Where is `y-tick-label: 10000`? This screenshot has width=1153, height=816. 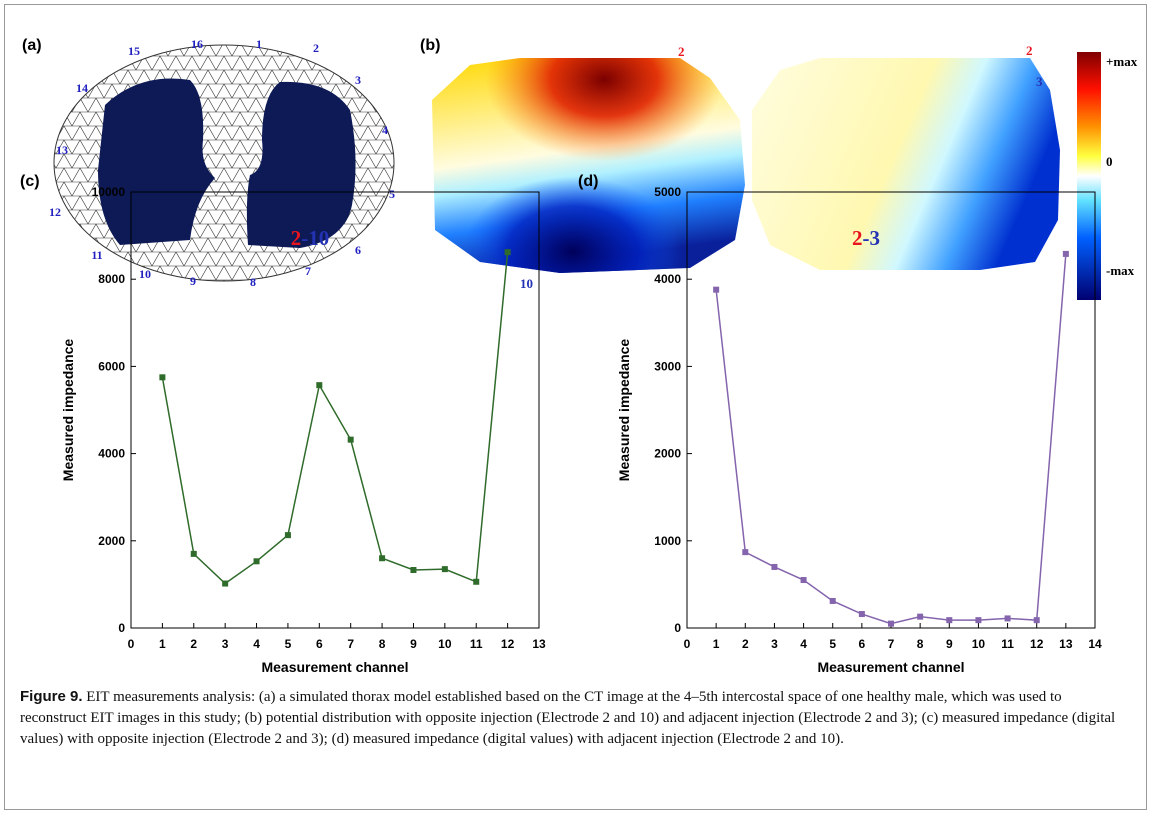
y-tick-label: 10000 is located at coordinates (109, 192).